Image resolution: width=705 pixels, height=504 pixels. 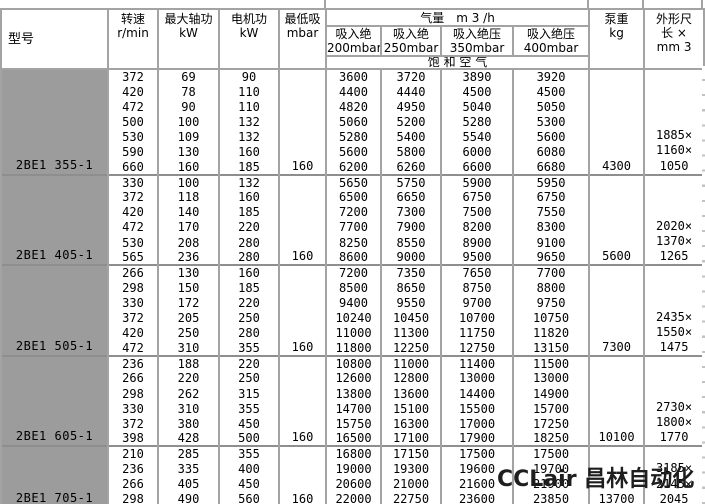 I want to click on airflow-350-cell: 11400, so click(x=477, y=362).